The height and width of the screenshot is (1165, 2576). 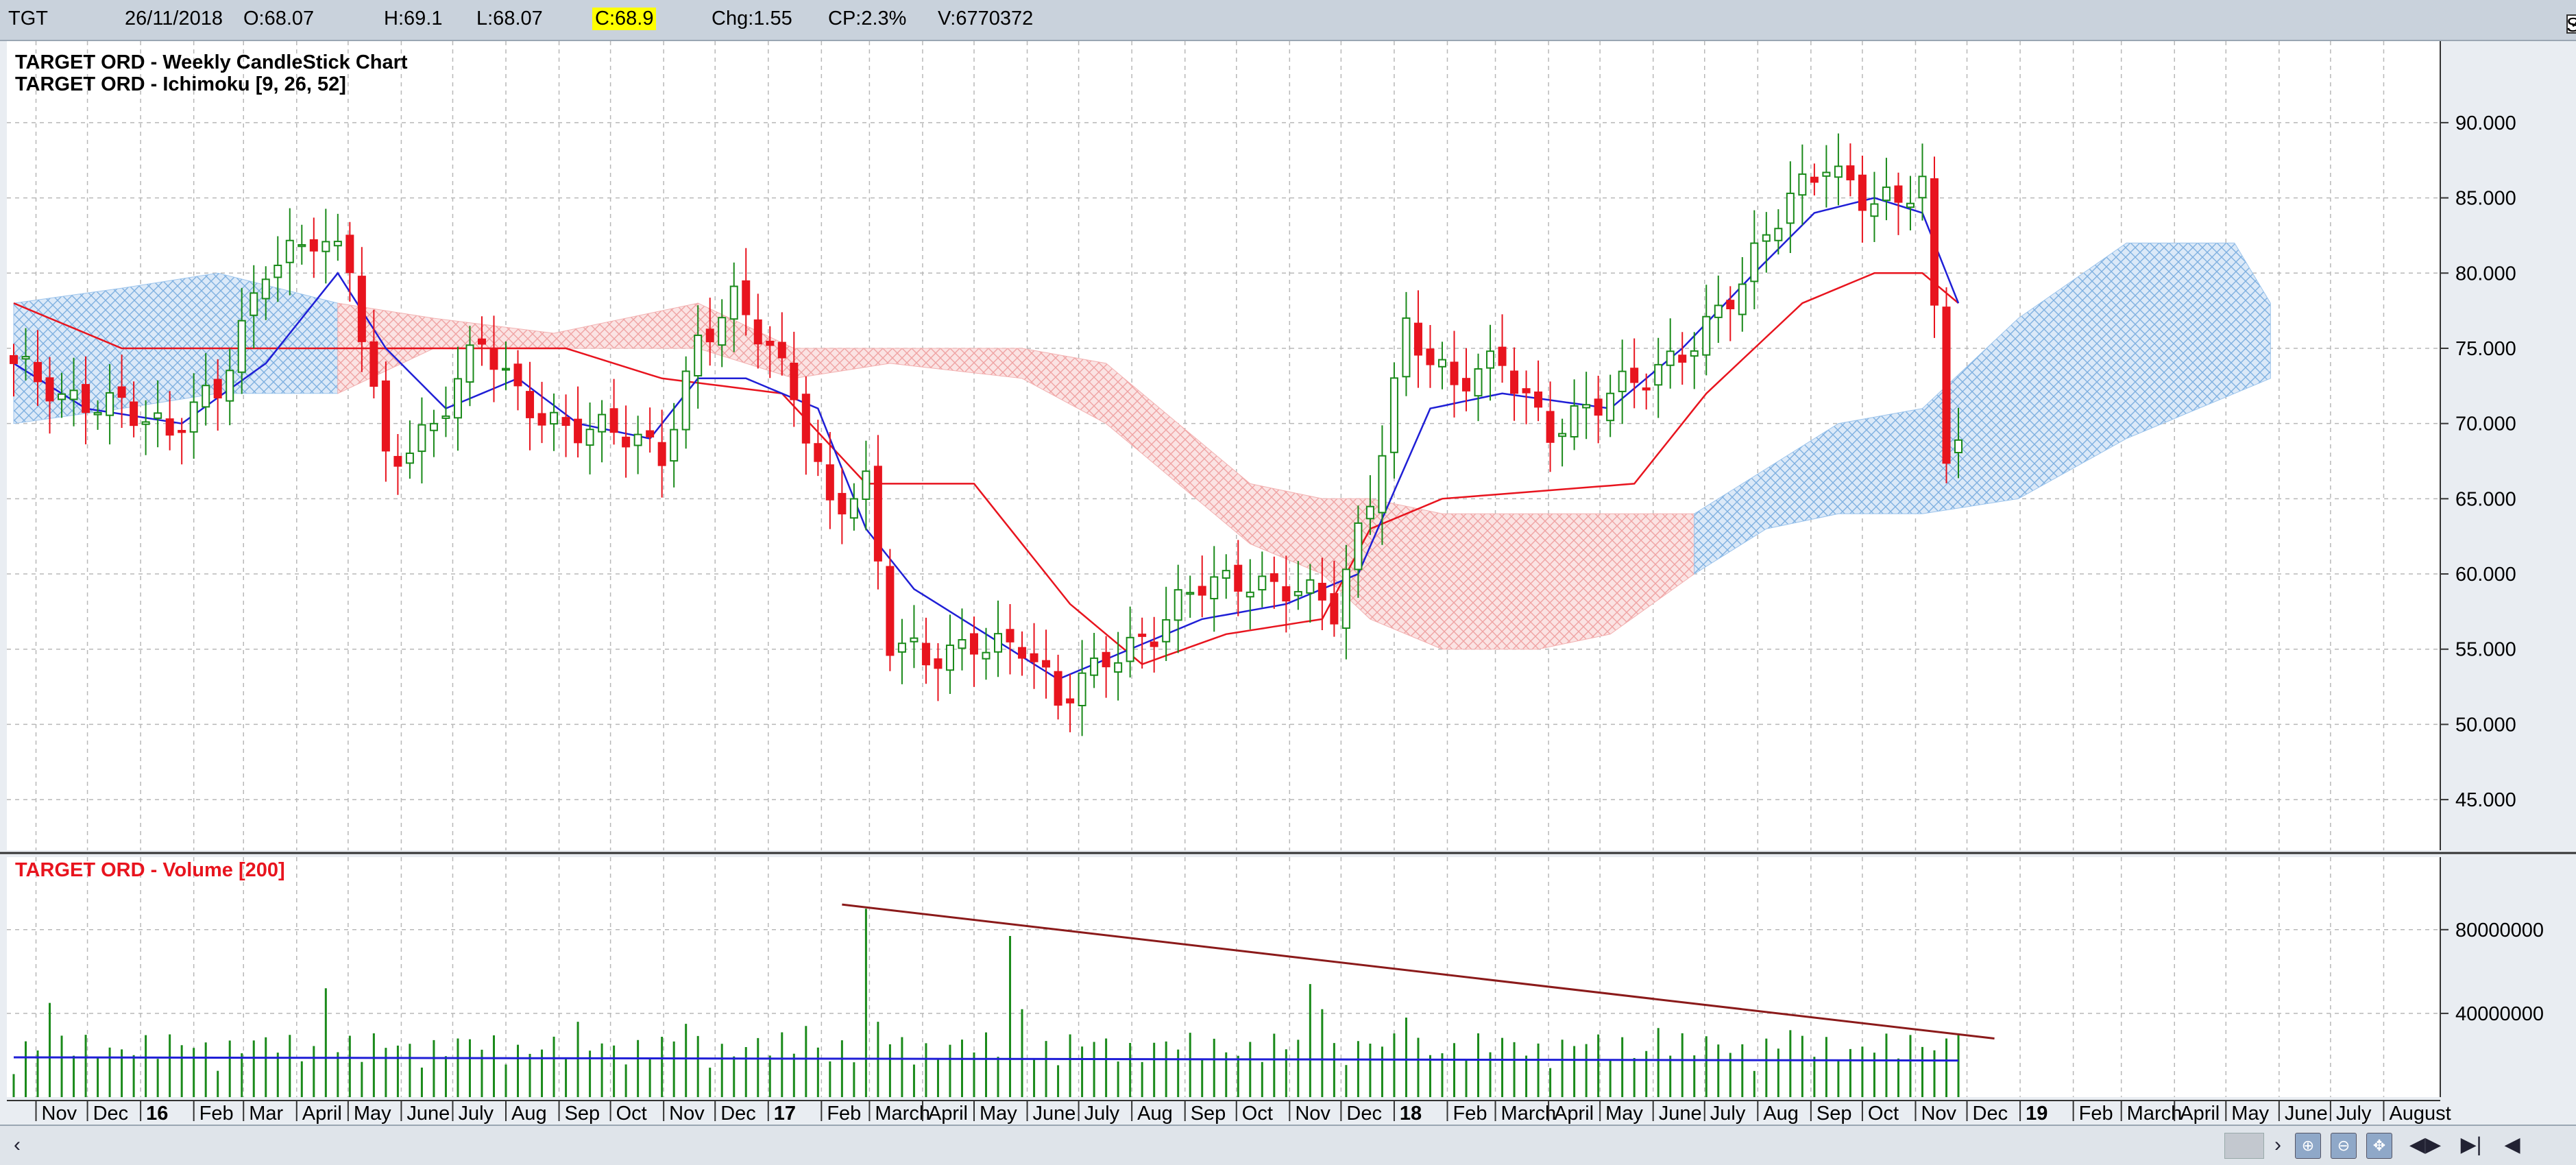 What do you see at coordinates (372, 1114) in the screenshot?
I see `time-tick-label: May` at bounding box center [372, 1114].